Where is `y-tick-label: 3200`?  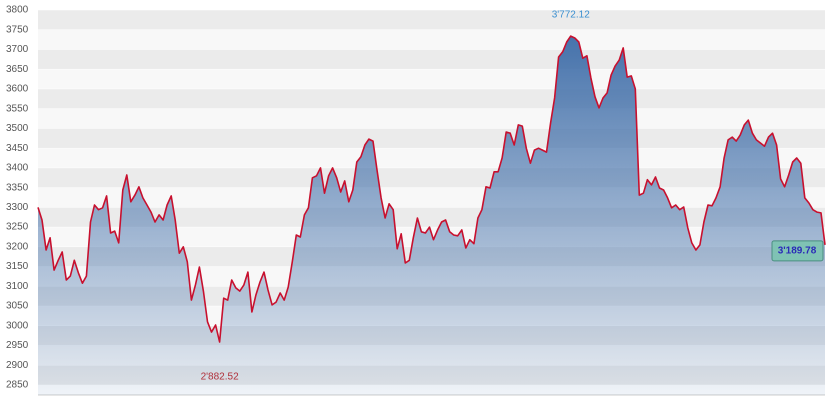 y-tick-label: 3200 is located at coordinates (17, 246).